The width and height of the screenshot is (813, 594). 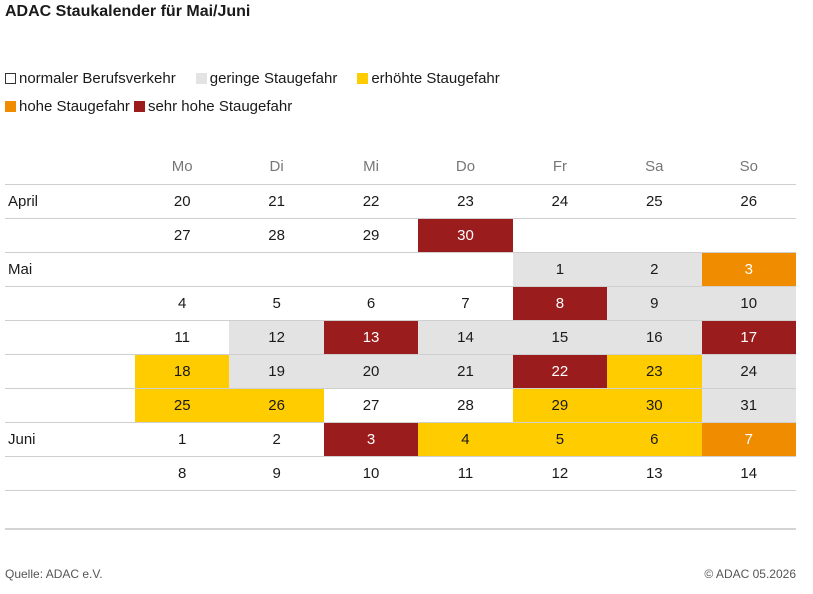 I want to click on day-cell: 26, so click(x=276, y=405).